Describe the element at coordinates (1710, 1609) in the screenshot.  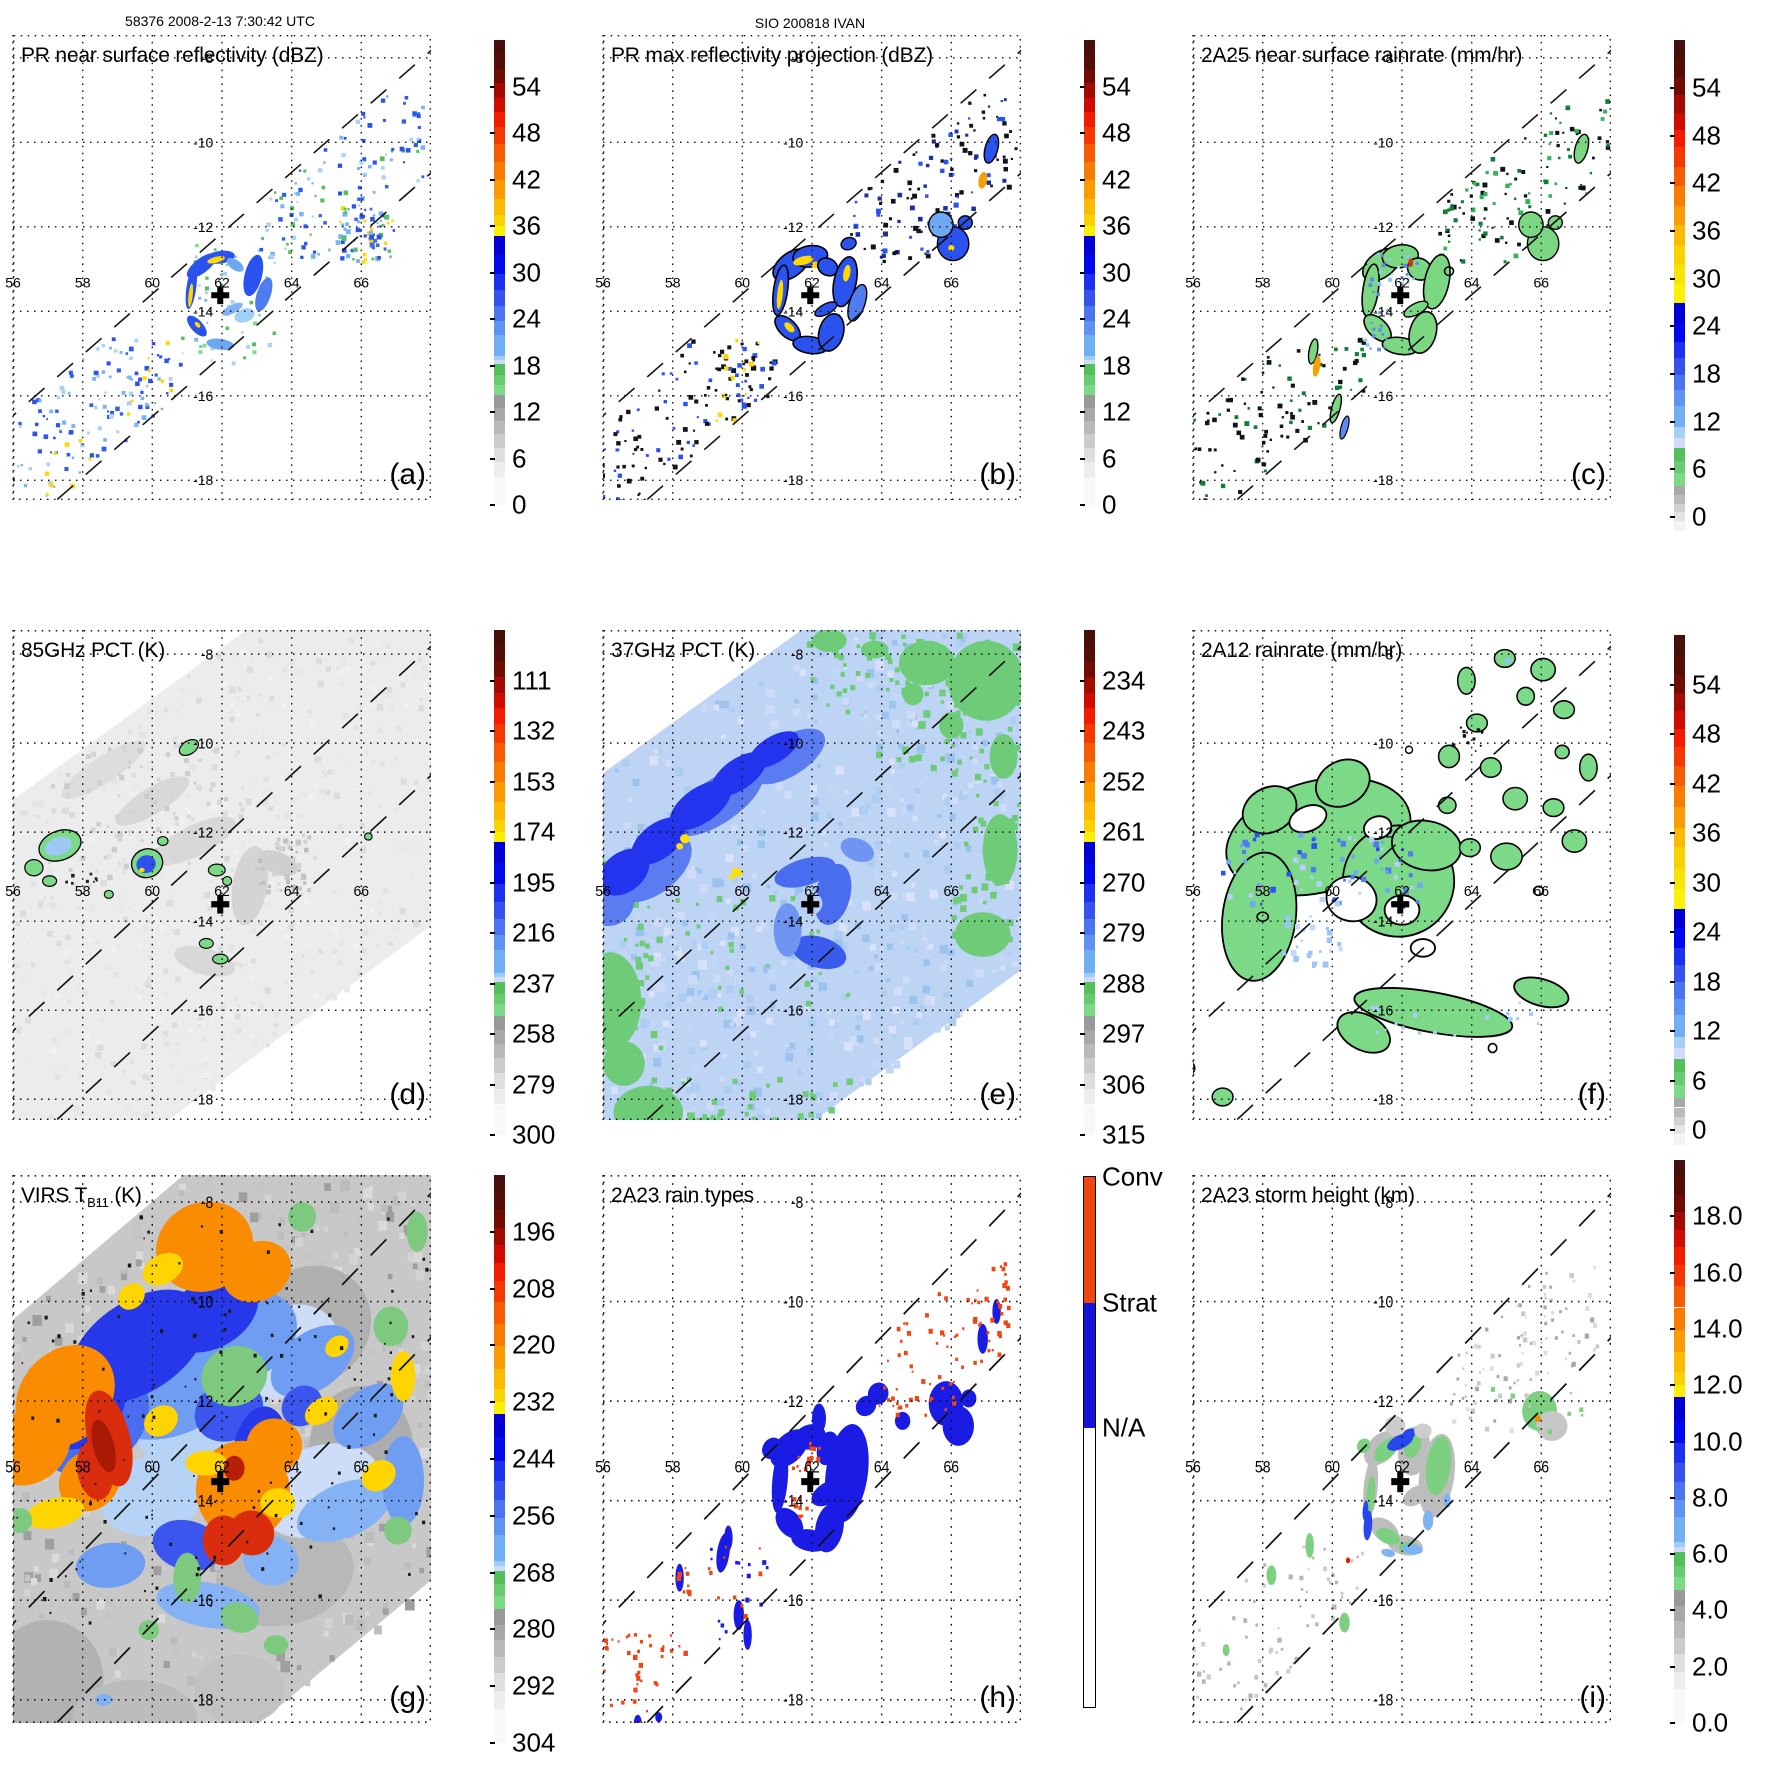
I see `colorbar-tick-label: 4.0` at that location.